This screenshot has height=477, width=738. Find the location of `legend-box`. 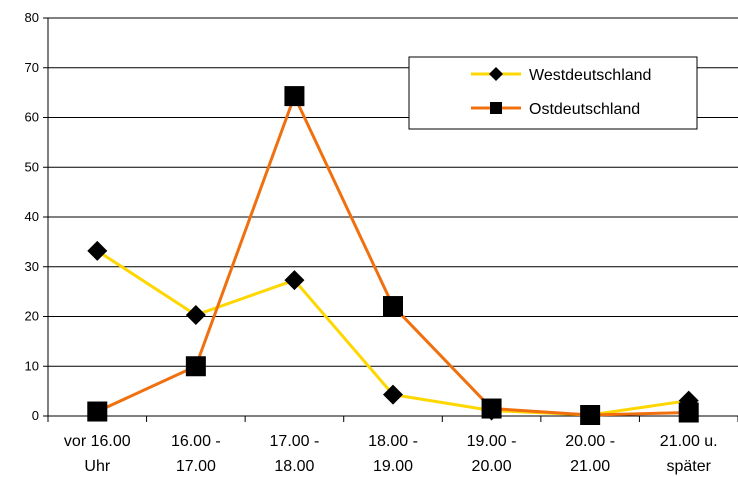

legend-box is located at coordinates (553, 93).